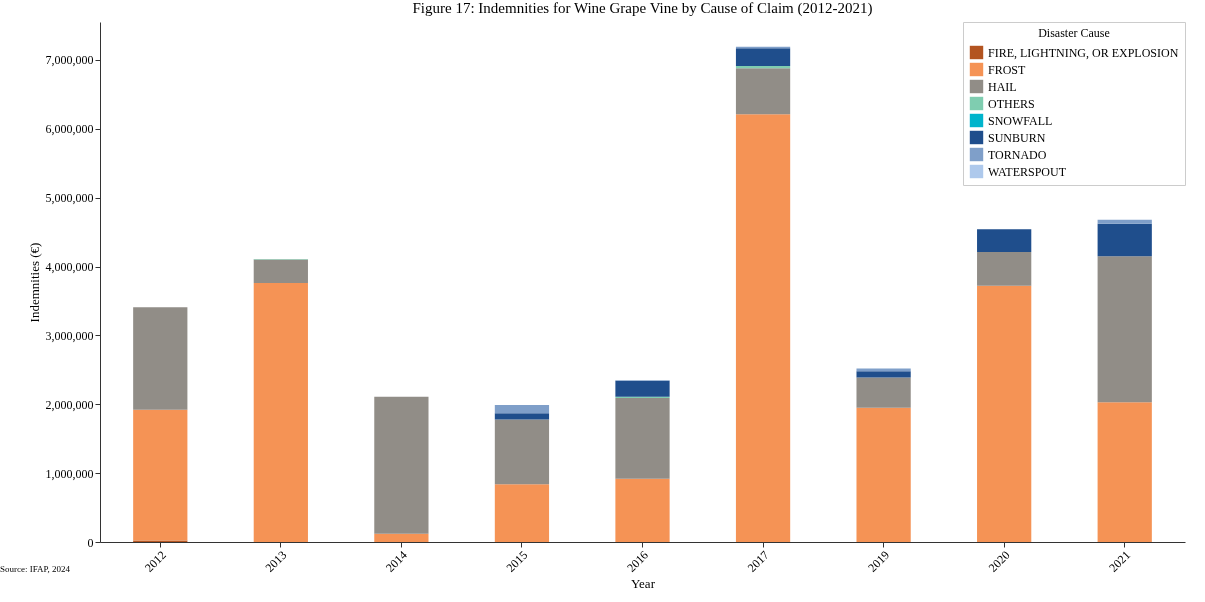 The image size is (1205, 602). Describe the element at coordinates (1002, 86) in the screenshot. I see `legend-label: HAIL` at that location.